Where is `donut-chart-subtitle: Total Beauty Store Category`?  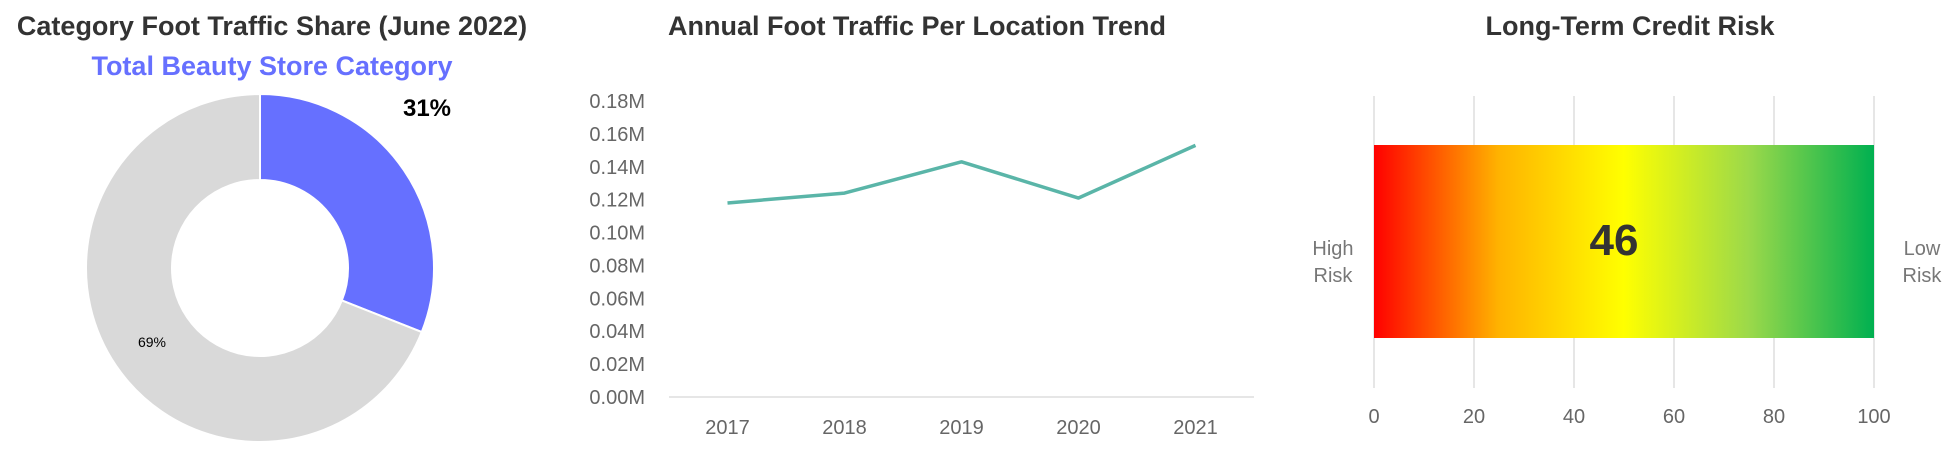 donut-chart-subtitle: Total Beauty Store Category is located at coordinates (271, 66).